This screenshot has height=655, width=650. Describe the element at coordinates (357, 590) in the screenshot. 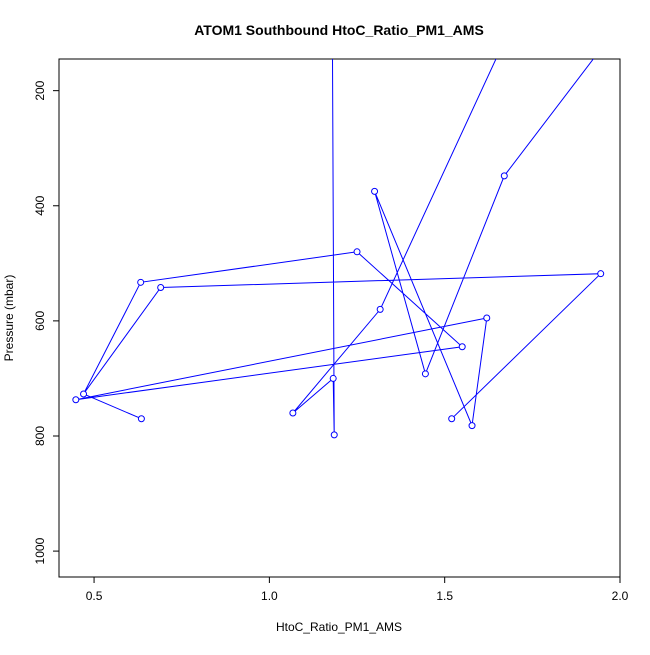

I see `x-axis: 0.5 1.0 1.5 2.0` at that location.